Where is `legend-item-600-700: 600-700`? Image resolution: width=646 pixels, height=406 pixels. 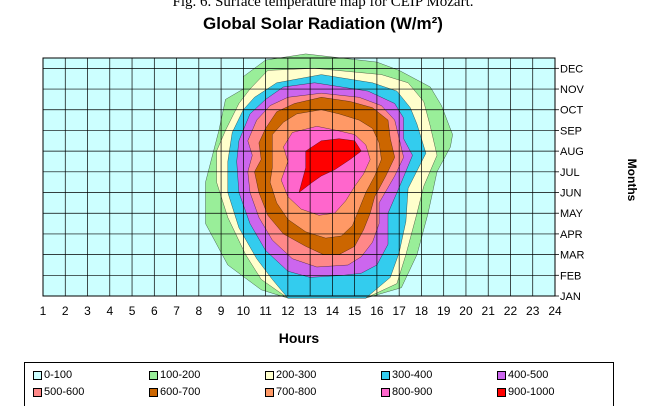 legend-item-600-700: 600-700 is located at coordinates (174, 392).